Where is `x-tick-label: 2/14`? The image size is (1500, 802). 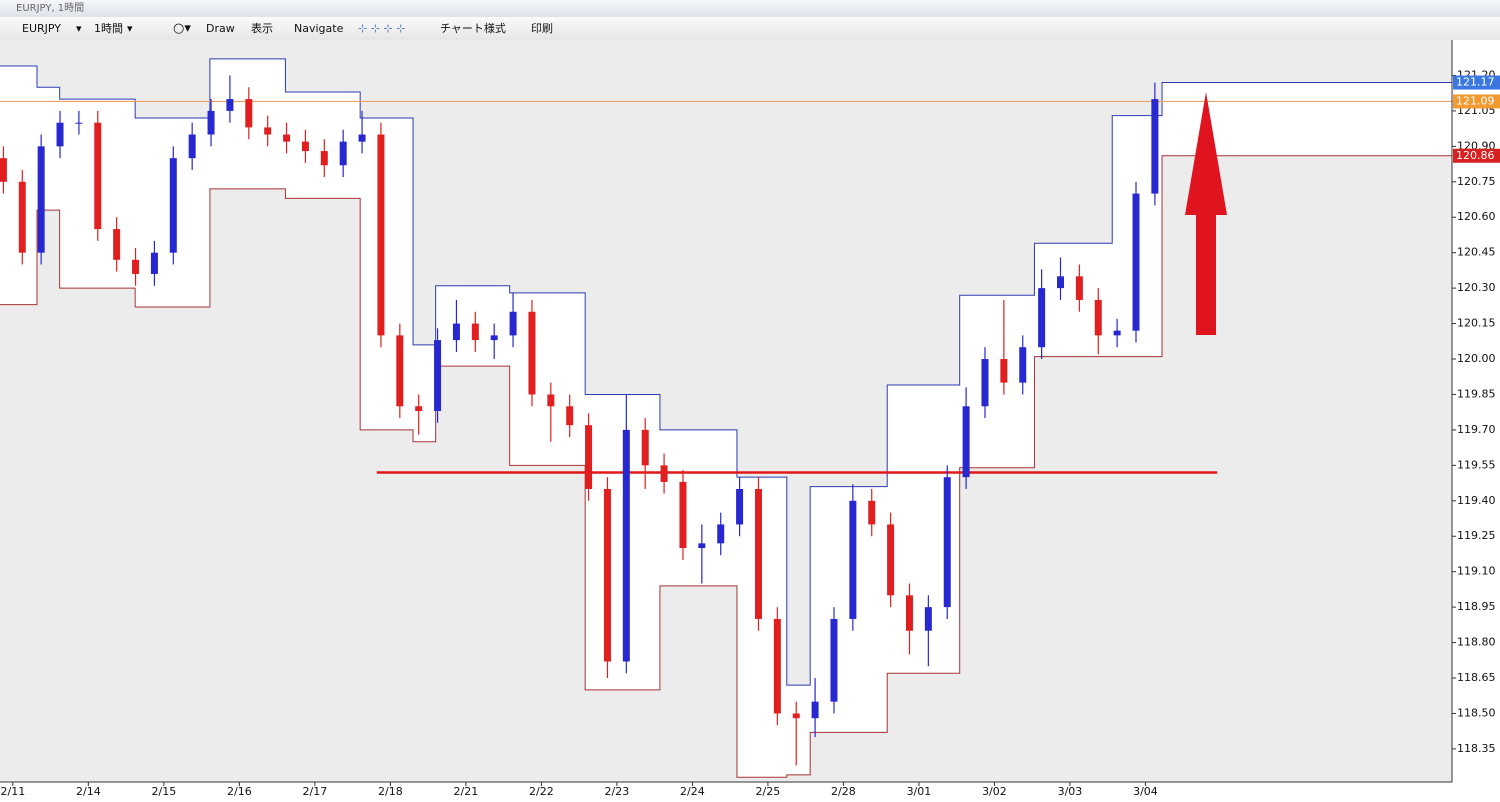 x-tick-label: 2/14 is located at coordinates (88, 791).